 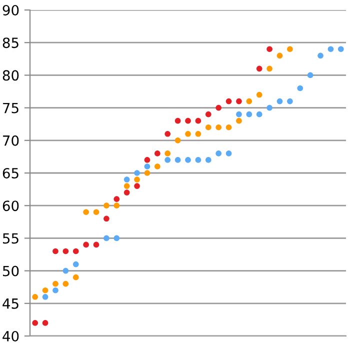 I want to click on y-tick-label: 55, so click(x=10, y=238).